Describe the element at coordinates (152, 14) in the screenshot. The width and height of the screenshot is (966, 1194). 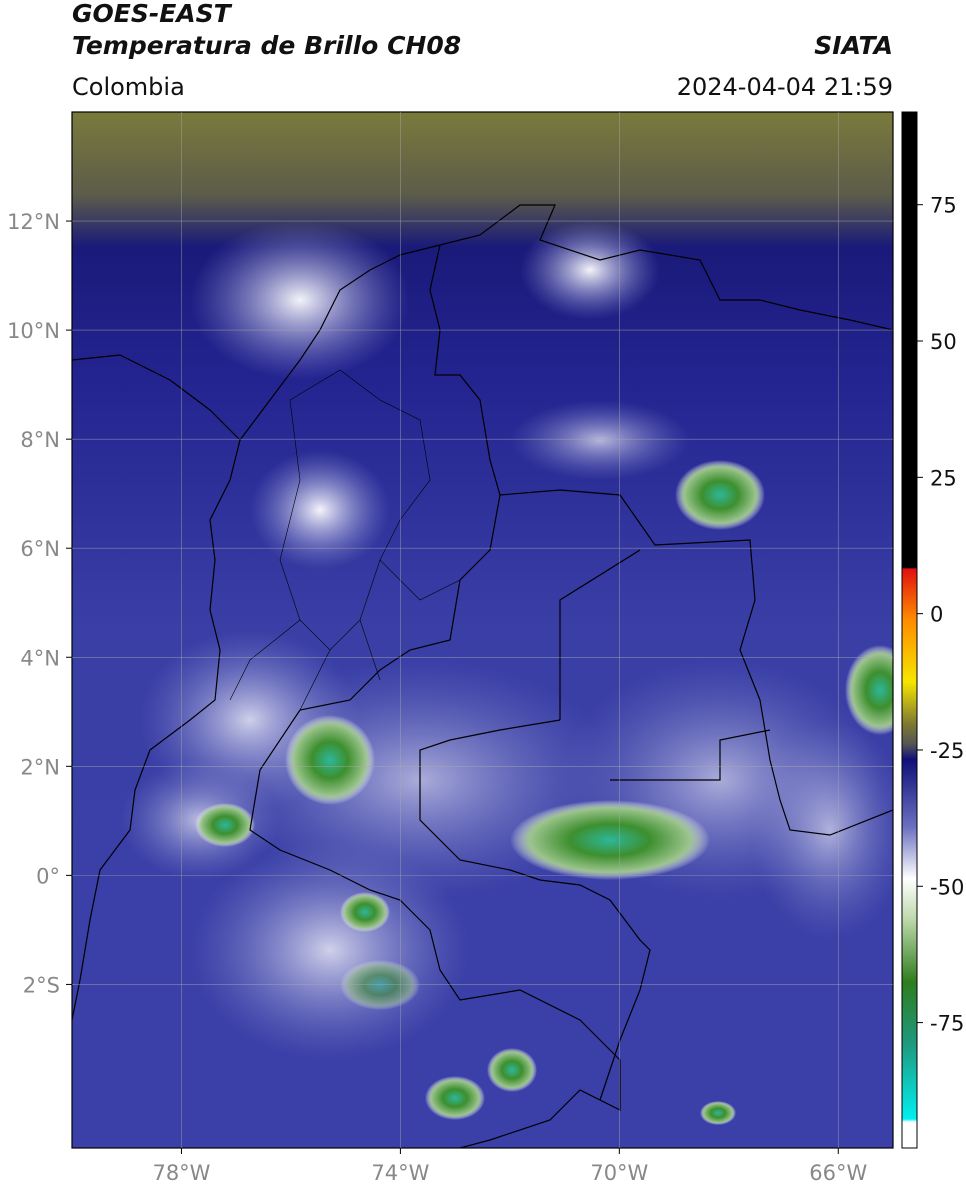
I see `title: GOES-EAST` at that location.